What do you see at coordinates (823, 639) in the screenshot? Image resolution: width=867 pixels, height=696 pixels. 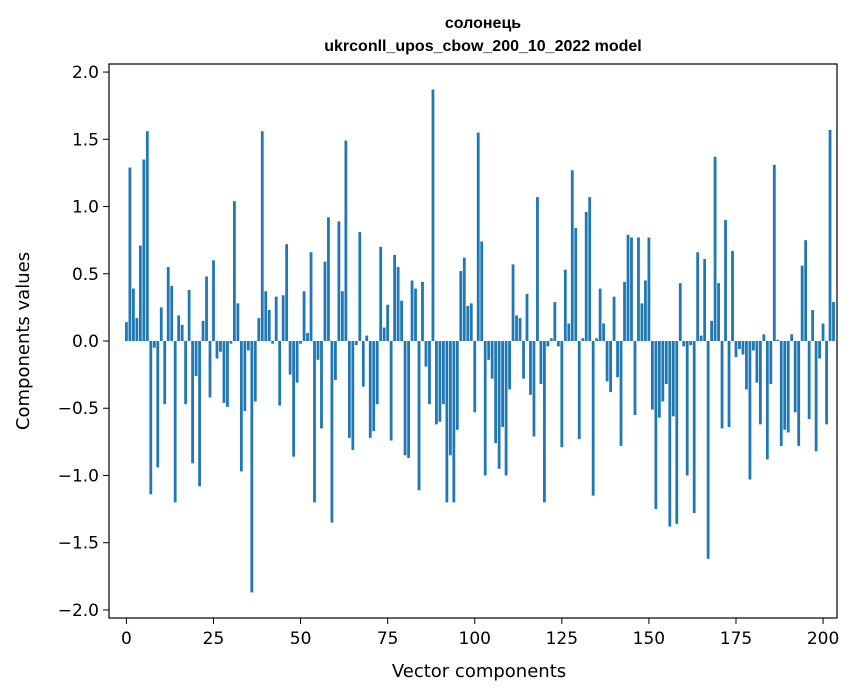 I see `x-tick-label: 200` at bounding box center [823, 639].